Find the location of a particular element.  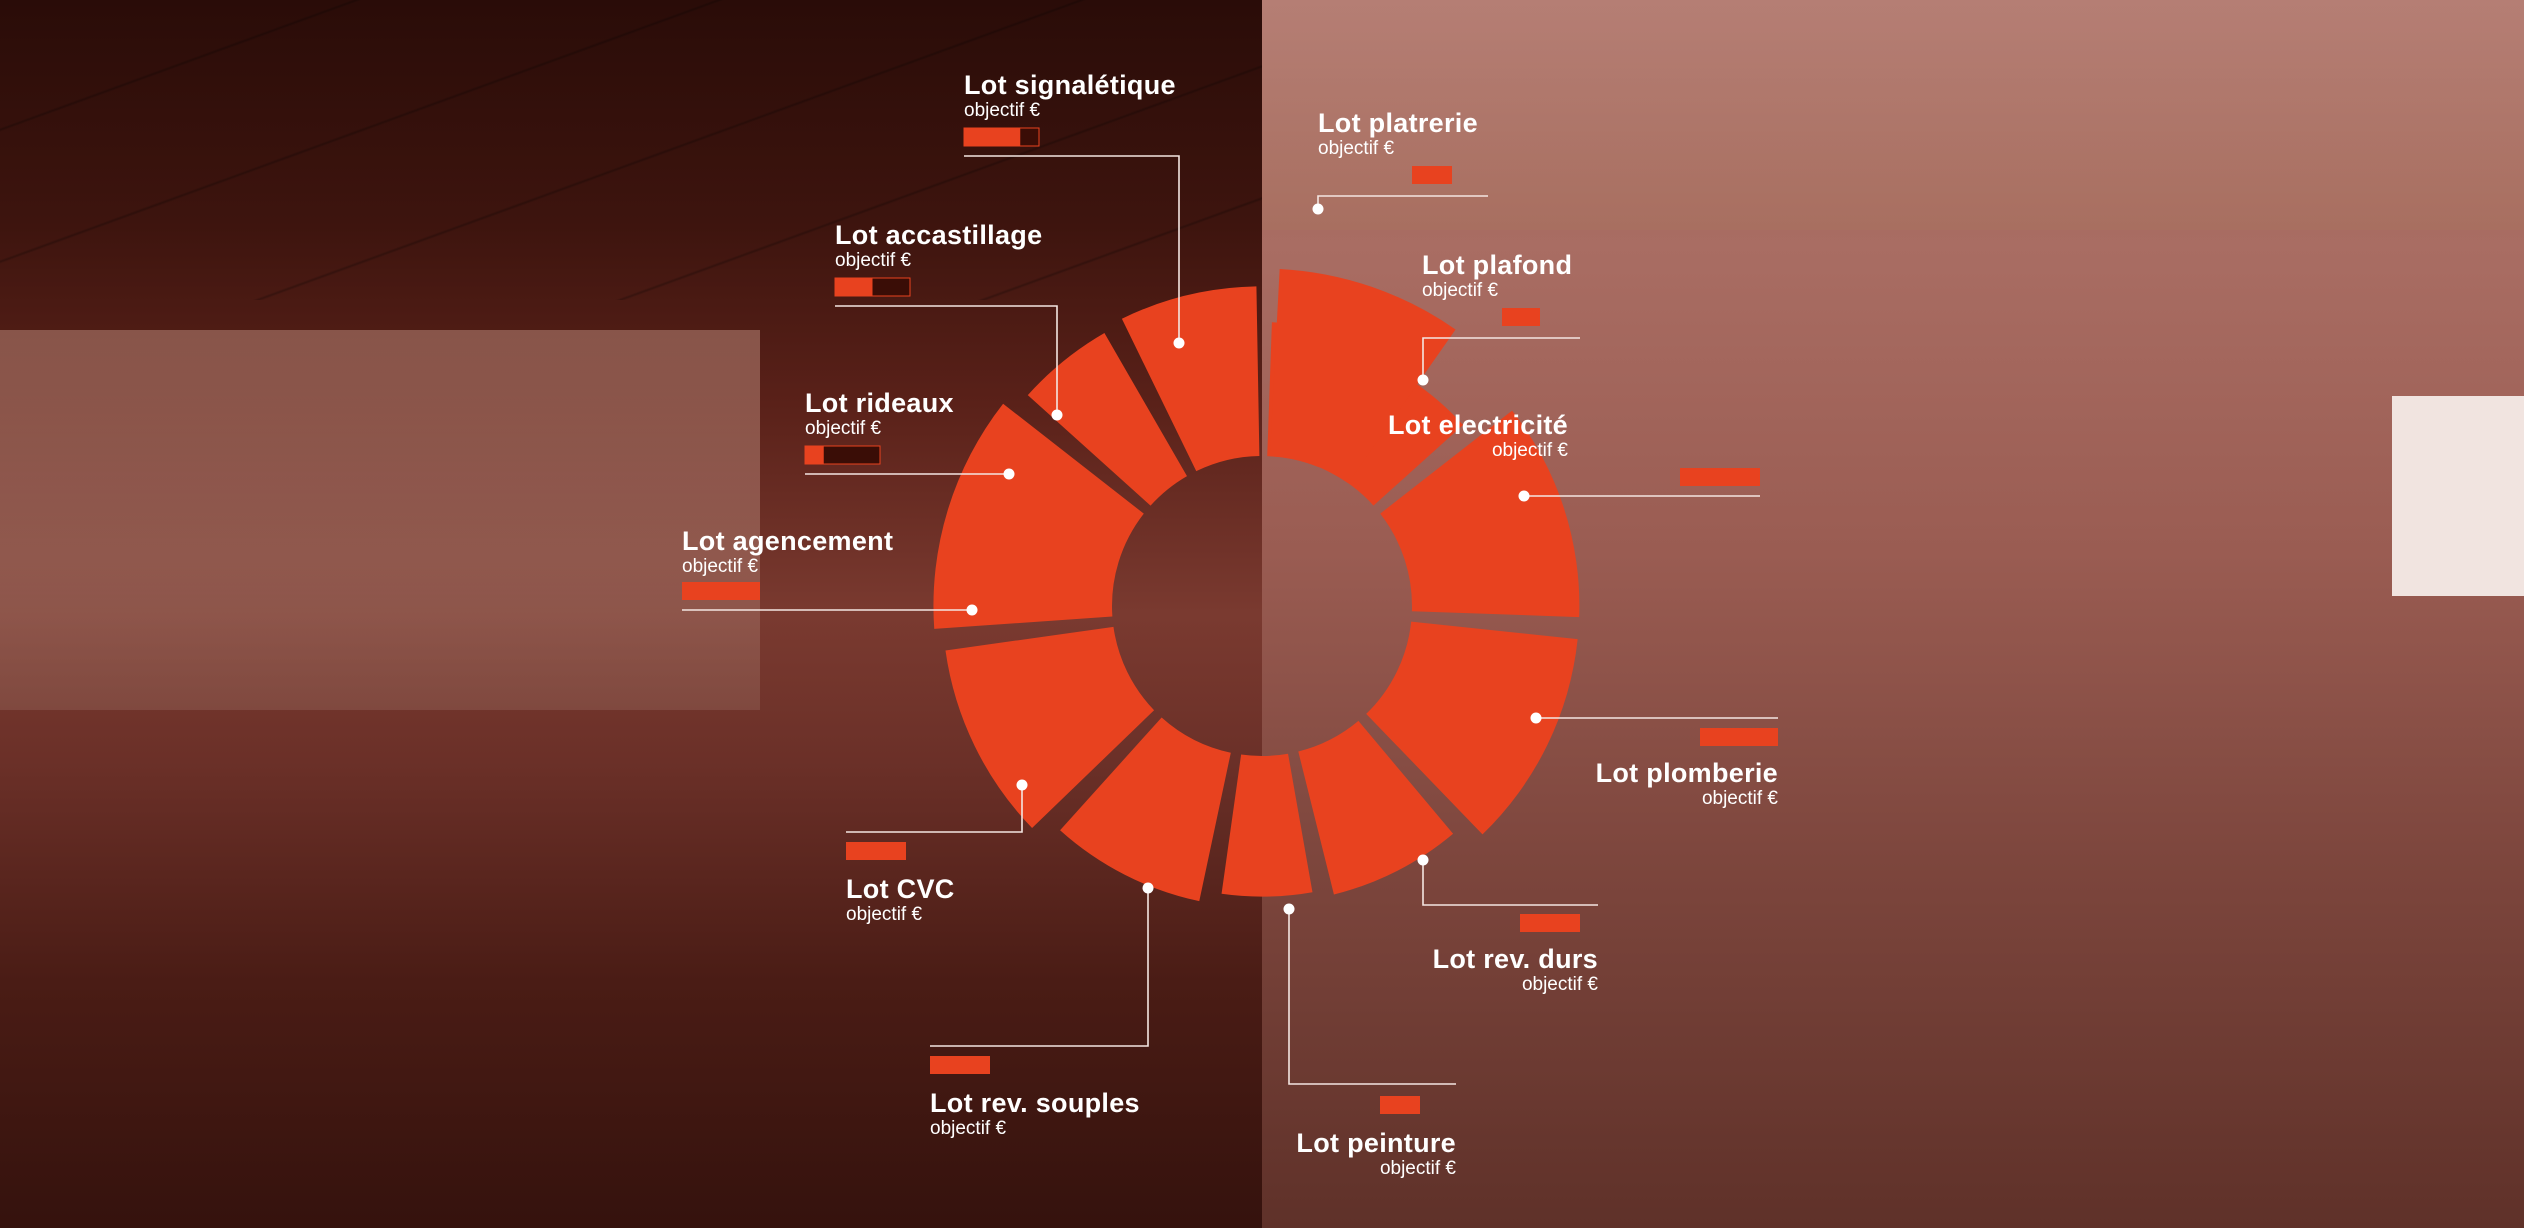

label-title: Lot rev. souples is located at coordinates (1035, 1103).